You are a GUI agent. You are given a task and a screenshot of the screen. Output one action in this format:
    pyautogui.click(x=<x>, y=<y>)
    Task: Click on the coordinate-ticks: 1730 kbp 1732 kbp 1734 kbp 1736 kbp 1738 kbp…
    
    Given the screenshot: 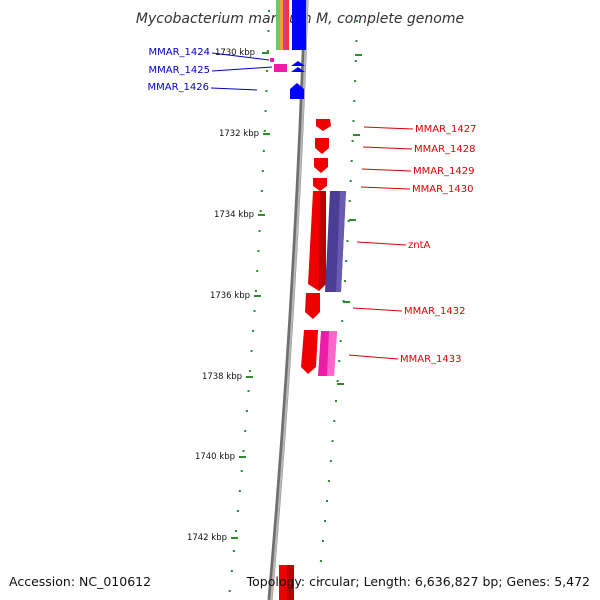 What is the action you would take?
    pyautogui.click(x=228, y=295)
    